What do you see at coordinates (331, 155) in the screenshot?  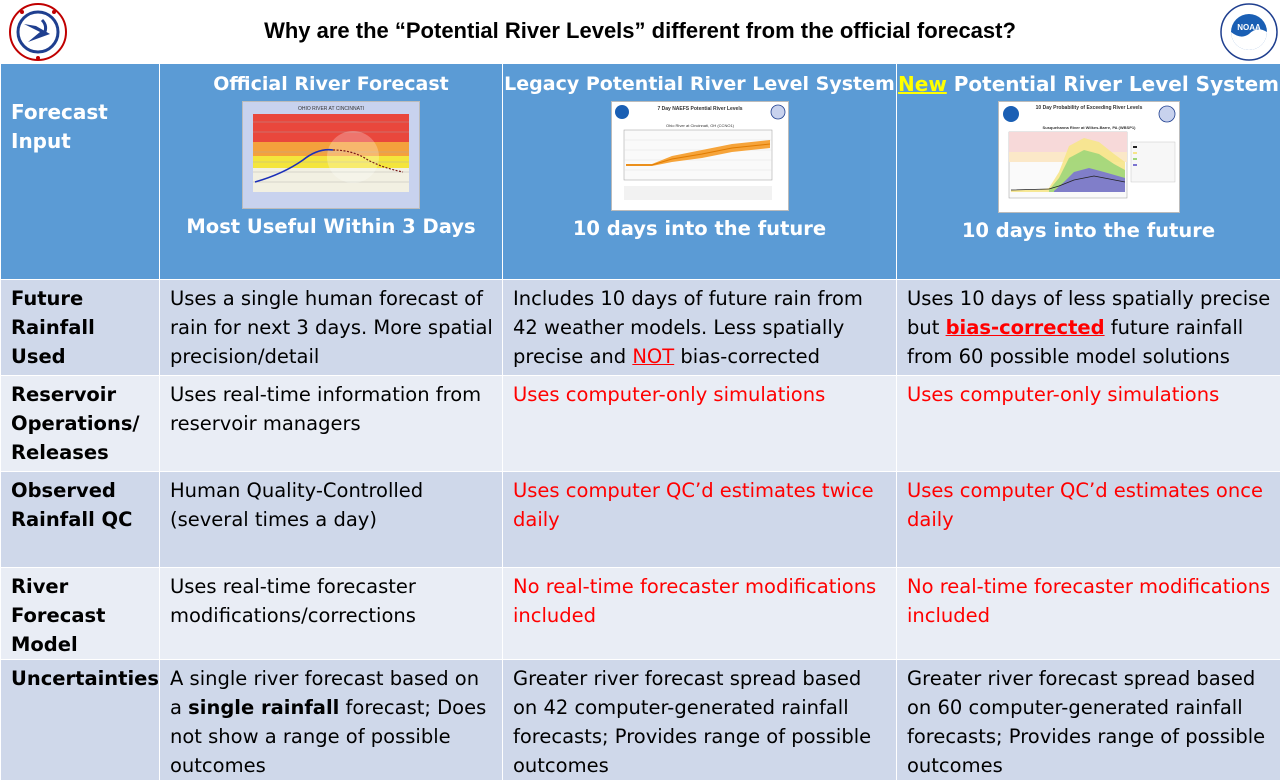 I see `official-forecast-chart-thumbnail: OHIO RIVER AT CINCINNATI` at bounding box center [331, 155].